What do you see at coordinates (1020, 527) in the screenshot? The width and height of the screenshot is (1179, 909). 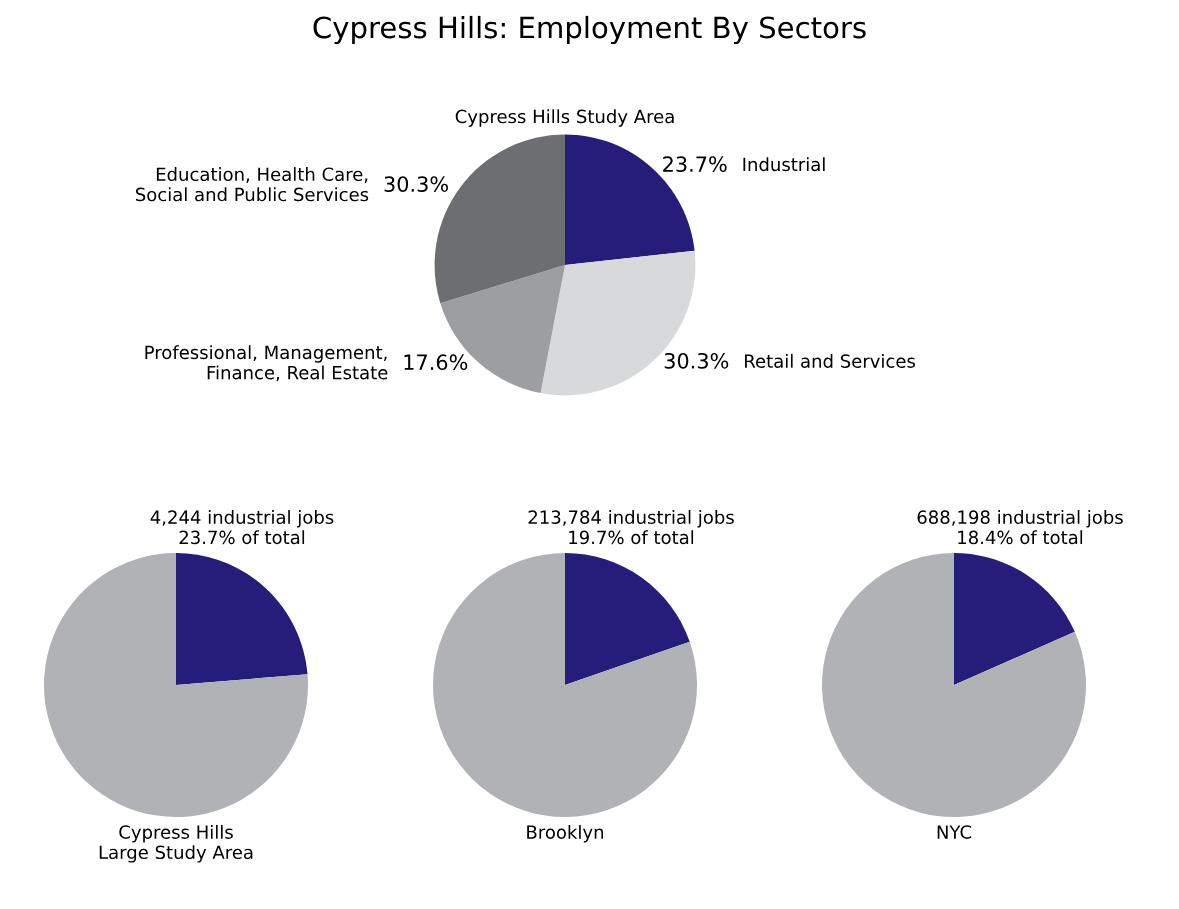 I see `text: 688,198 industrial jobs 18.4% of total` at bounding box center [1020, 527].